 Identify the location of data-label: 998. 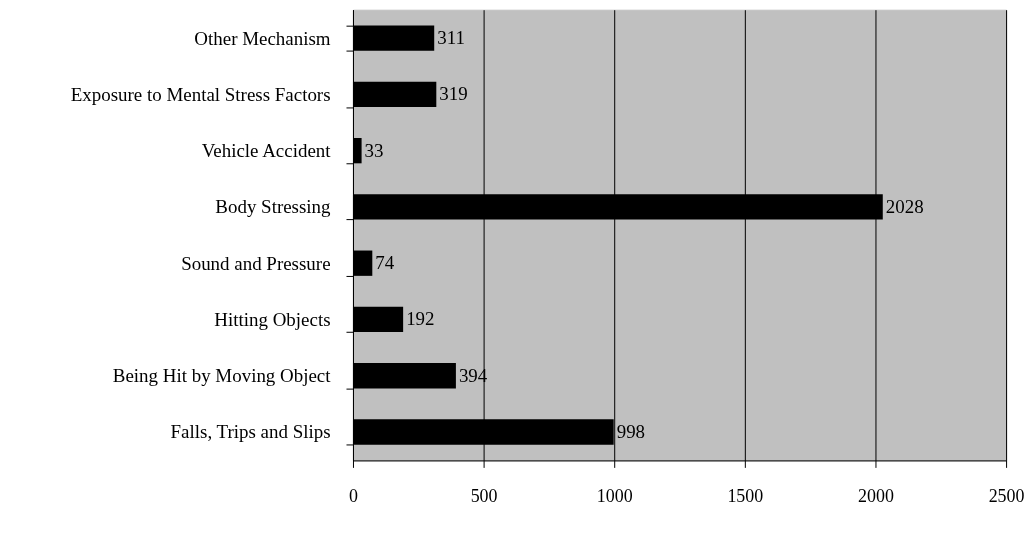
(631, 431).